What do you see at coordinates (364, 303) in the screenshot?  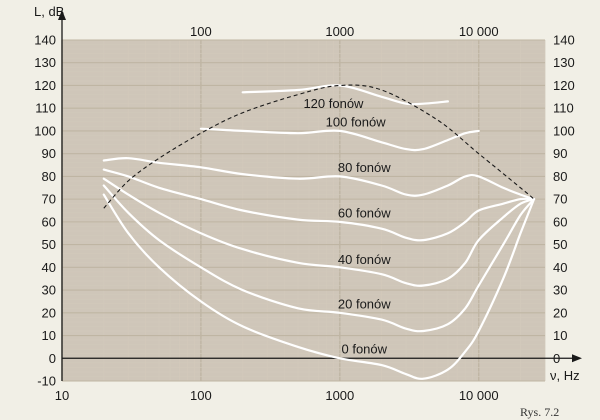 I see `curve-label-20-fonw: 20 fonów` at bounding box center [364, 303].